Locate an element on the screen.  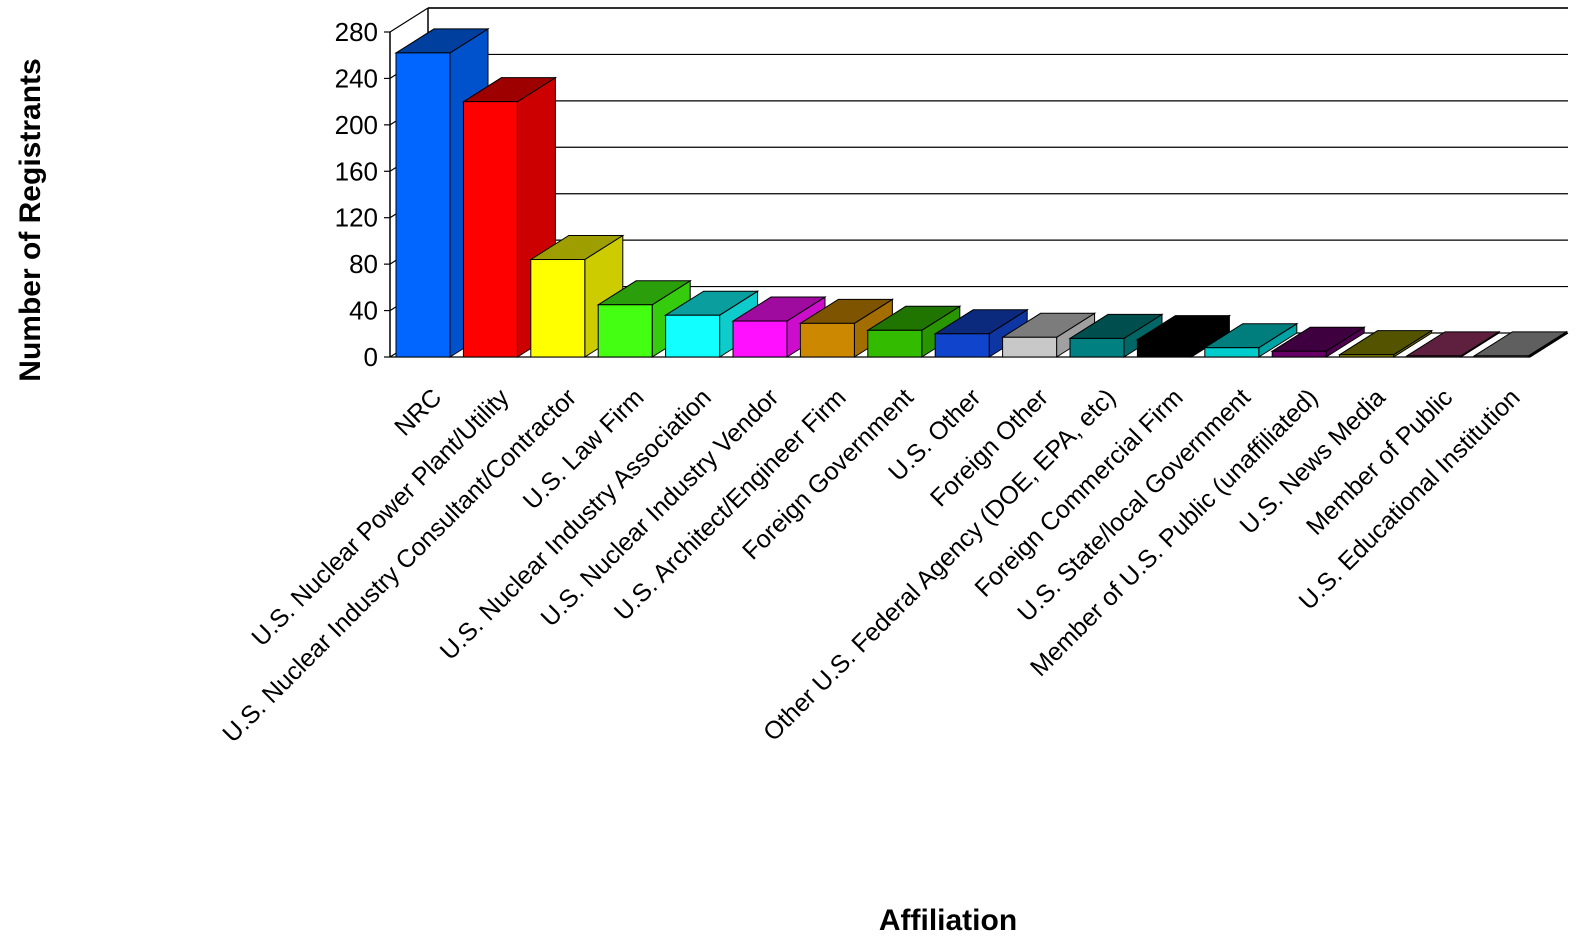
y-tick-label: 0 is located at coordinates (371, 357).